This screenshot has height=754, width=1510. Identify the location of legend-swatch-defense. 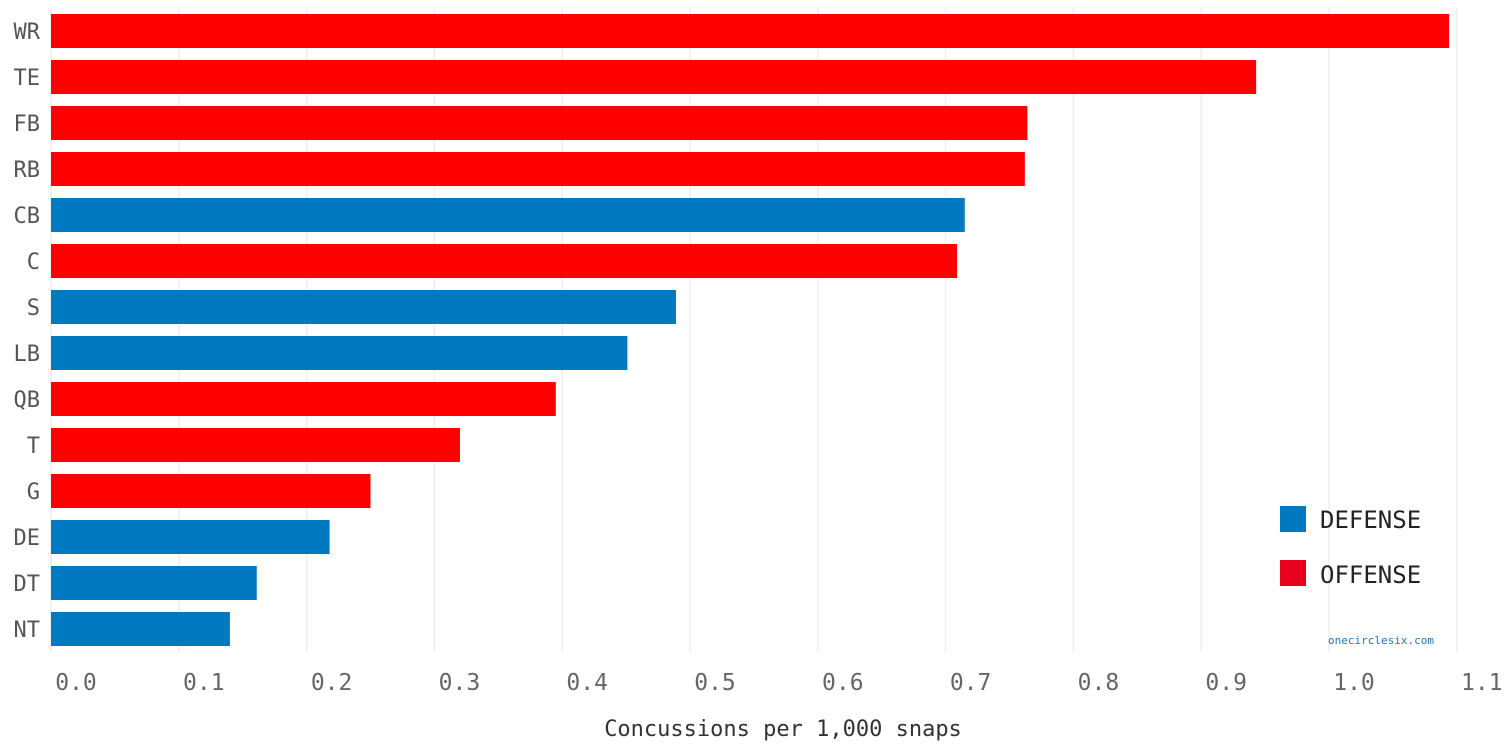
(1293, 519).